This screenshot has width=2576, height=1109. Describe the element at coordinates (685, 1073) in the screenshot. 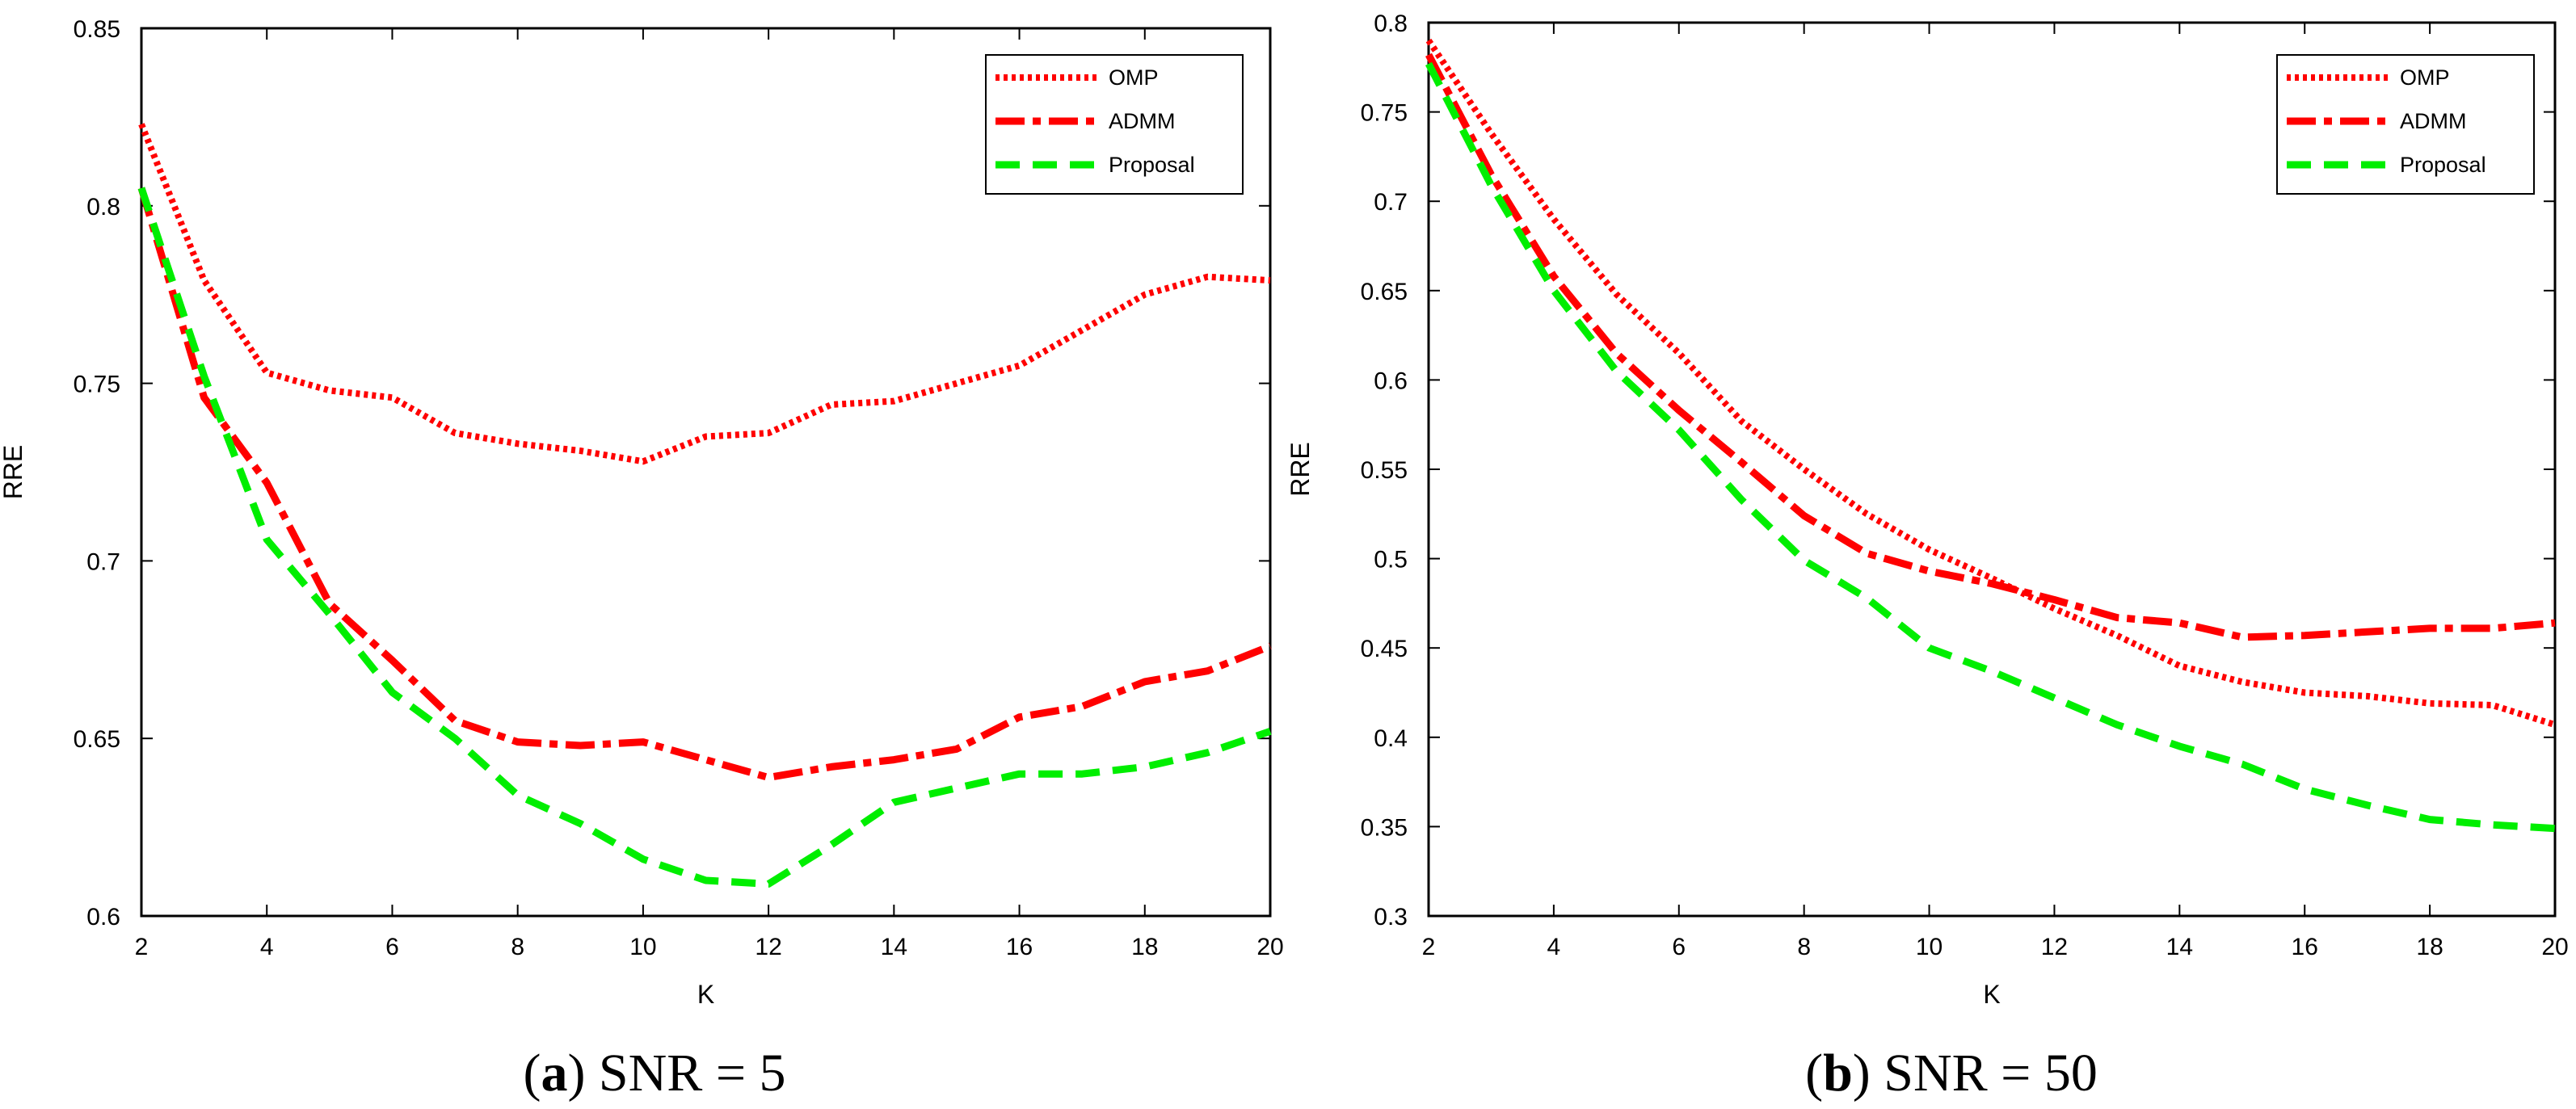

I see `caption-text: SNR = 5` at that location.